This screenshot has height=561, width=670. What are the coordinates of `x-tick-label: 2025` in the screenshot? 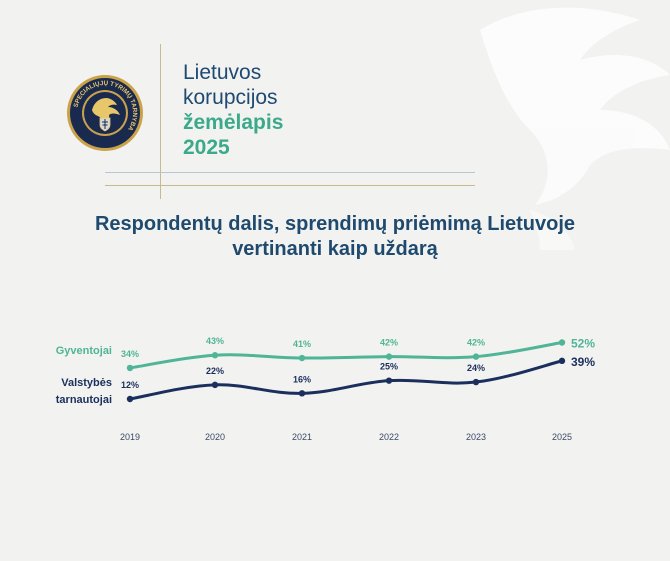 It's located at (562, 437).